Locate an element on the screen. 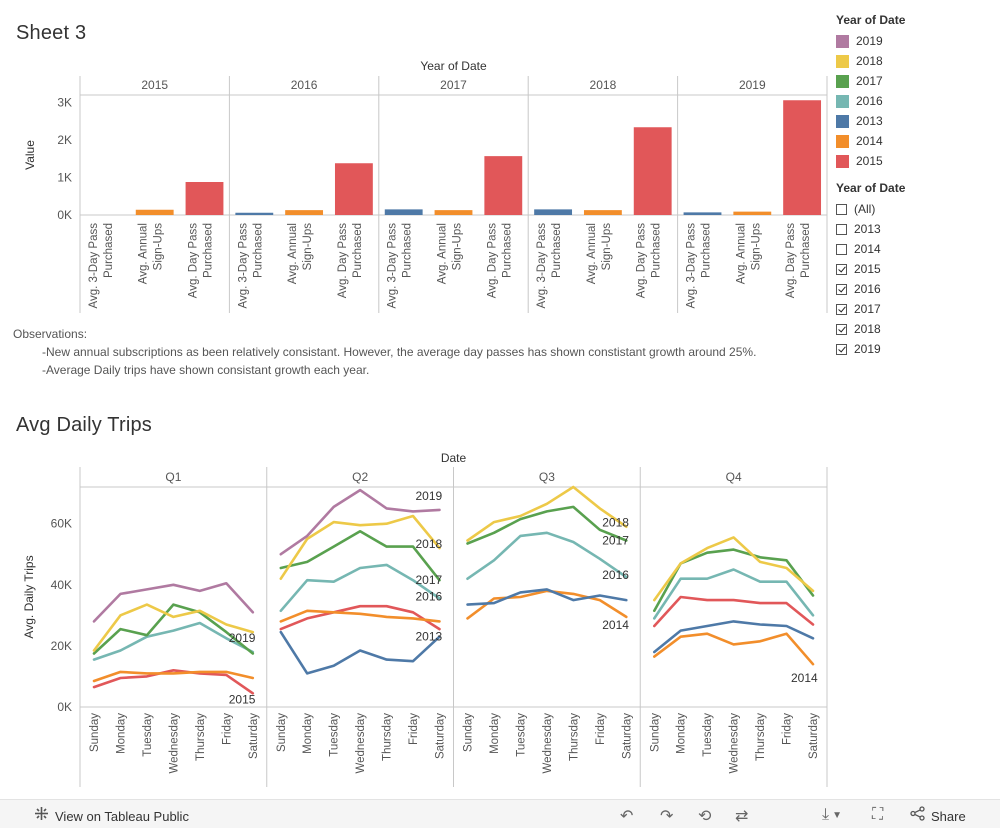 This screenshot has width=1000, height=828. legend-label: 2018 is located at coordinates (869, 61).